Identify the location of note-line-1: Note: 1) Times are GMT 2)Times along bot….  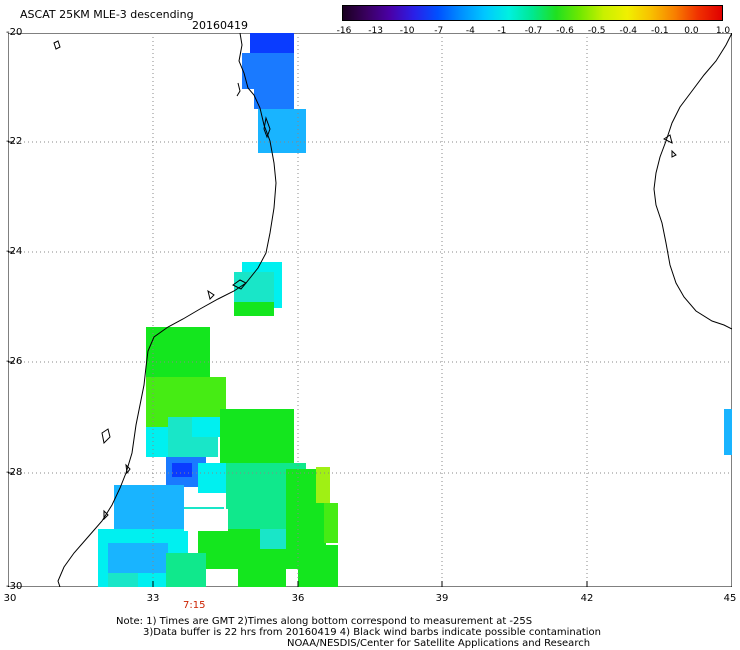
(324, 621).